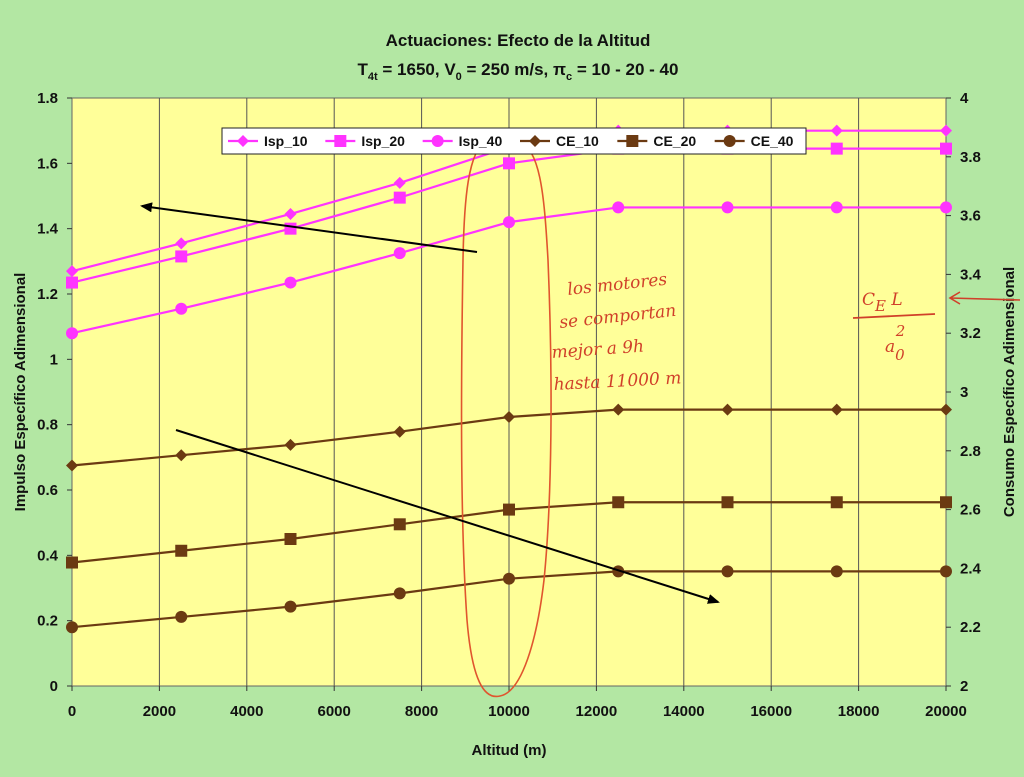 The height and width of the screenshot is (777, 1024). I want to click on y-left-tick-label: 0.6, so click(47, 490).